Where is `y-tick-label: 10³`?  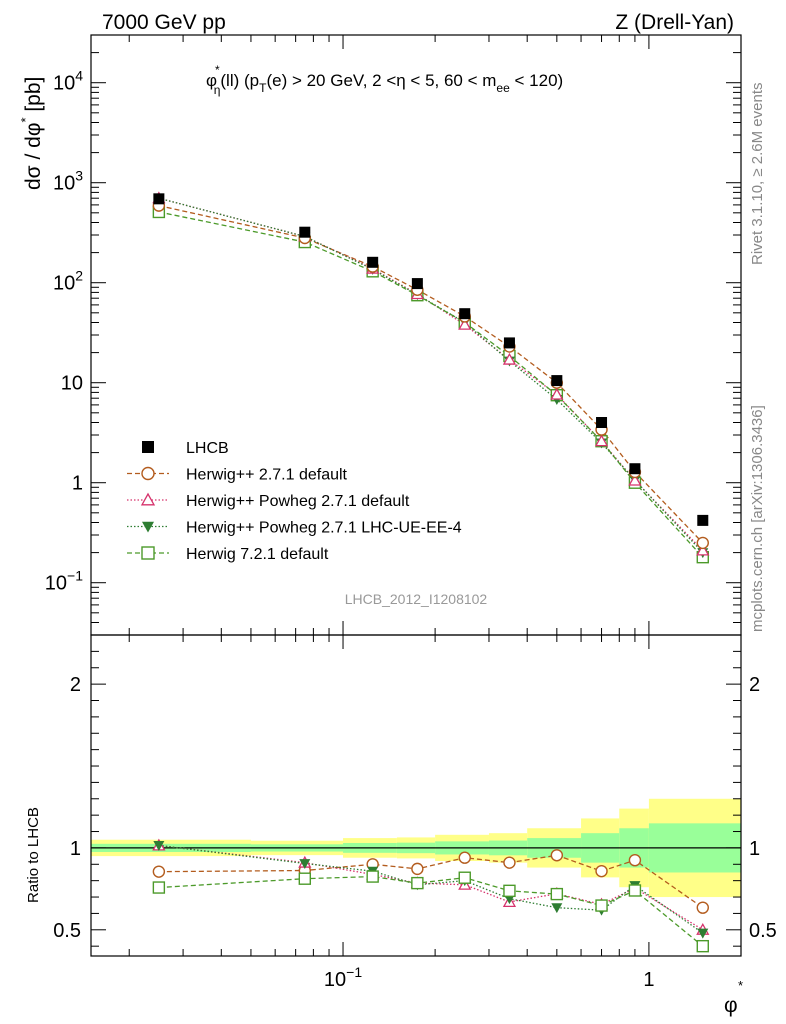 y-tick-label: 10³ is located at coordinates (68, 181).